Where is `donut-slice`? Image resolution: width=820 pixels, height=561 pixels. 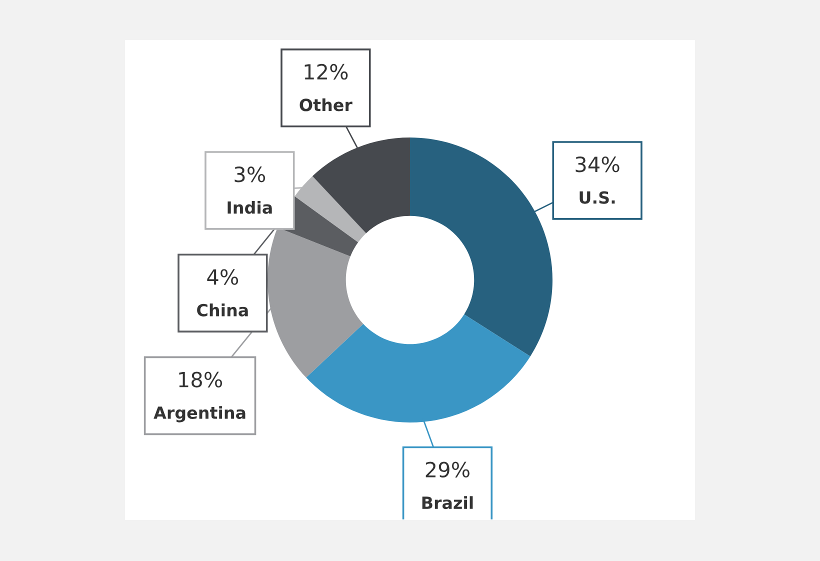
donut-slice is located at coordinates (481, 247).